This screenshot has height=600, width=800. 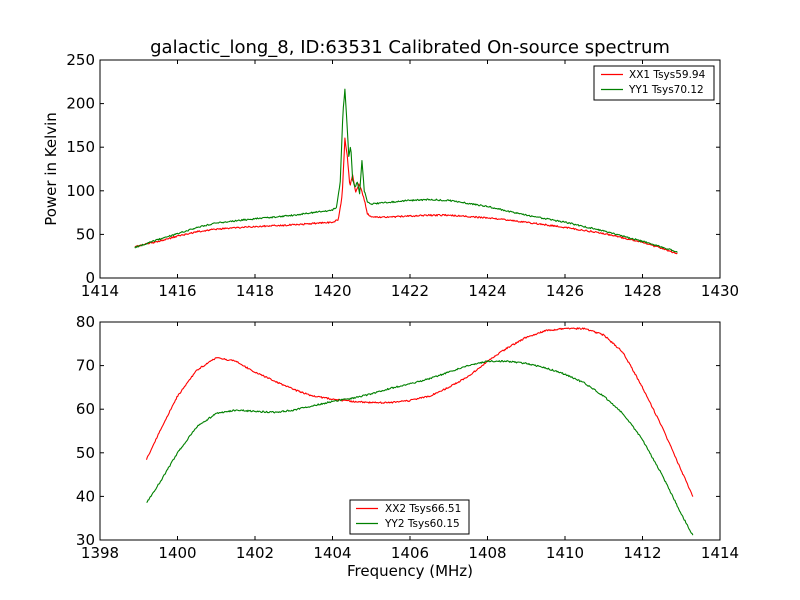 What do you see at coordinates (85, 453) in the screenshot?
I see `bottom-y-tick-label: 50` at bounding box center [85, 453].